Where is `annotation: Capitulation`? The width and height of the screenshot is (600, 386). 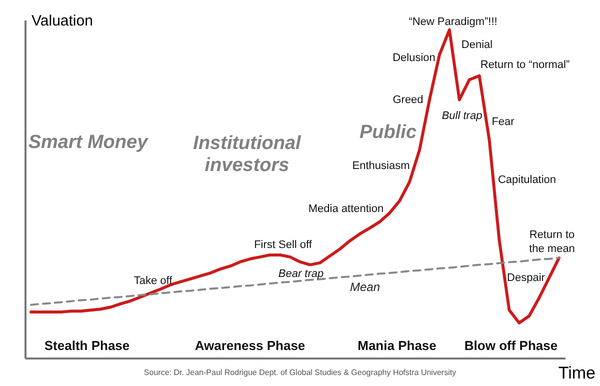 annotation: Capitulation is located at coordinates (527, 180).